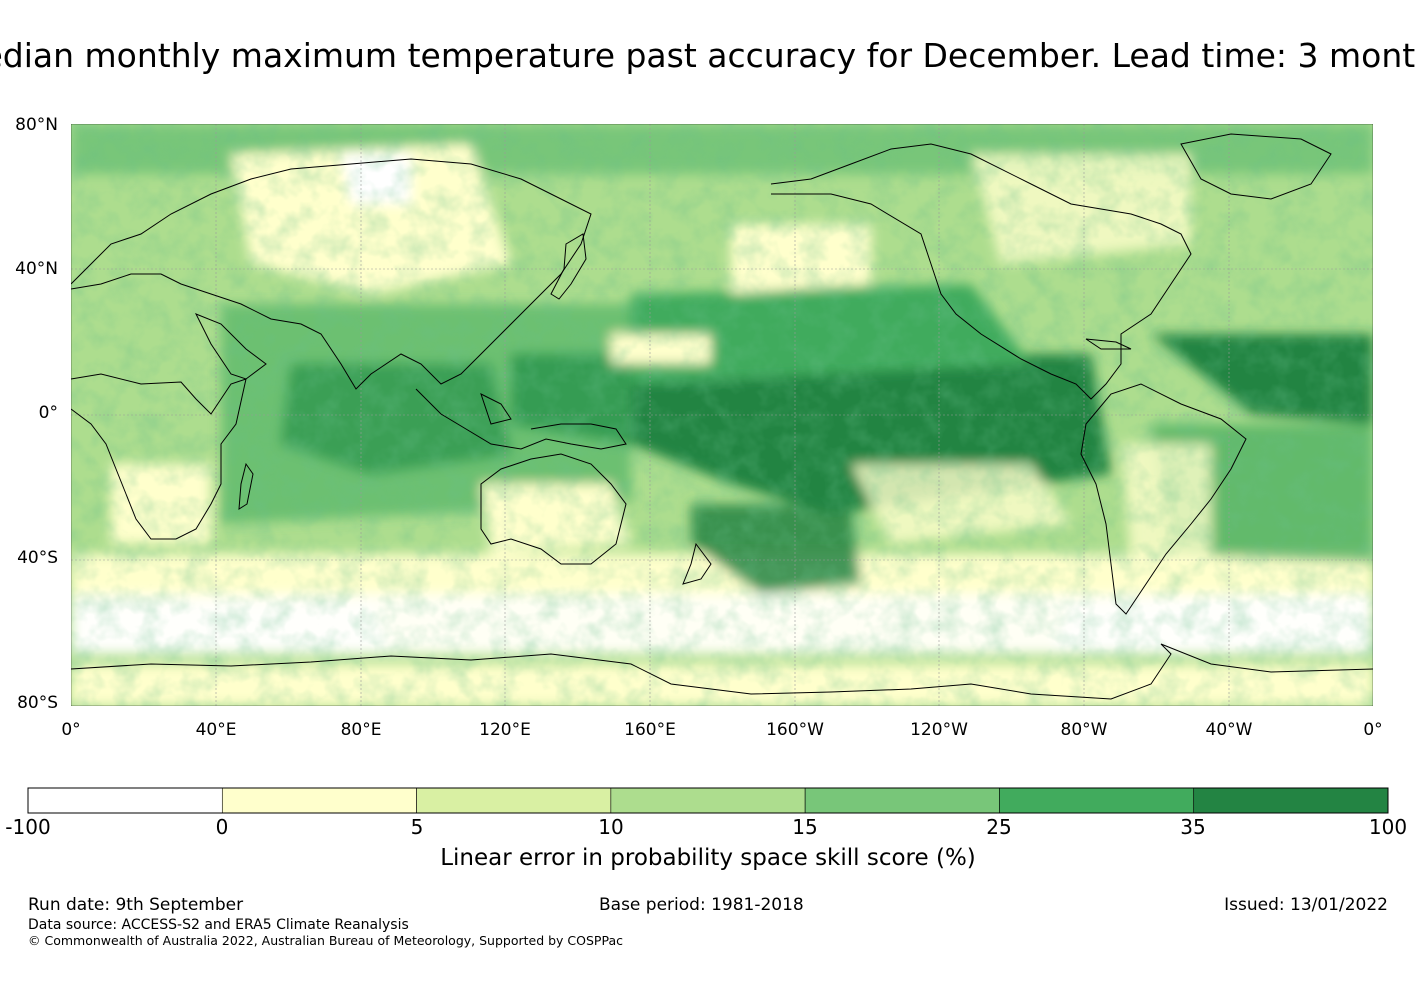  Describe the element at coordinates (999, 827) in the screenshot. I see `colorbar-tick: 25` at that location.